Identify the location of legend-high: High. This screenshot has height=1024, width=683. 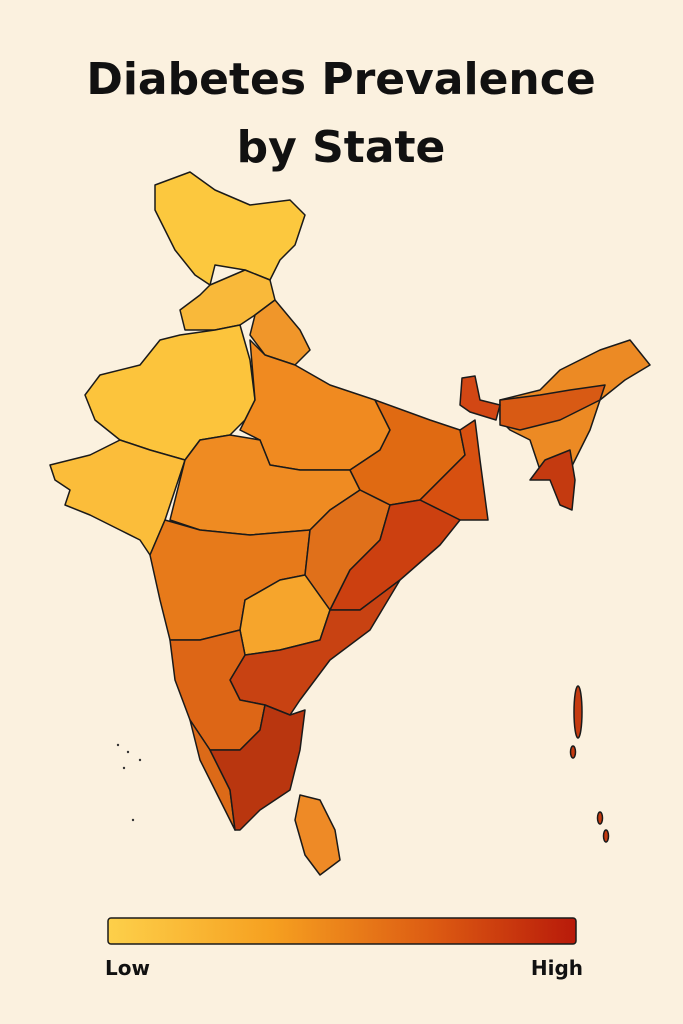
(556, 968).